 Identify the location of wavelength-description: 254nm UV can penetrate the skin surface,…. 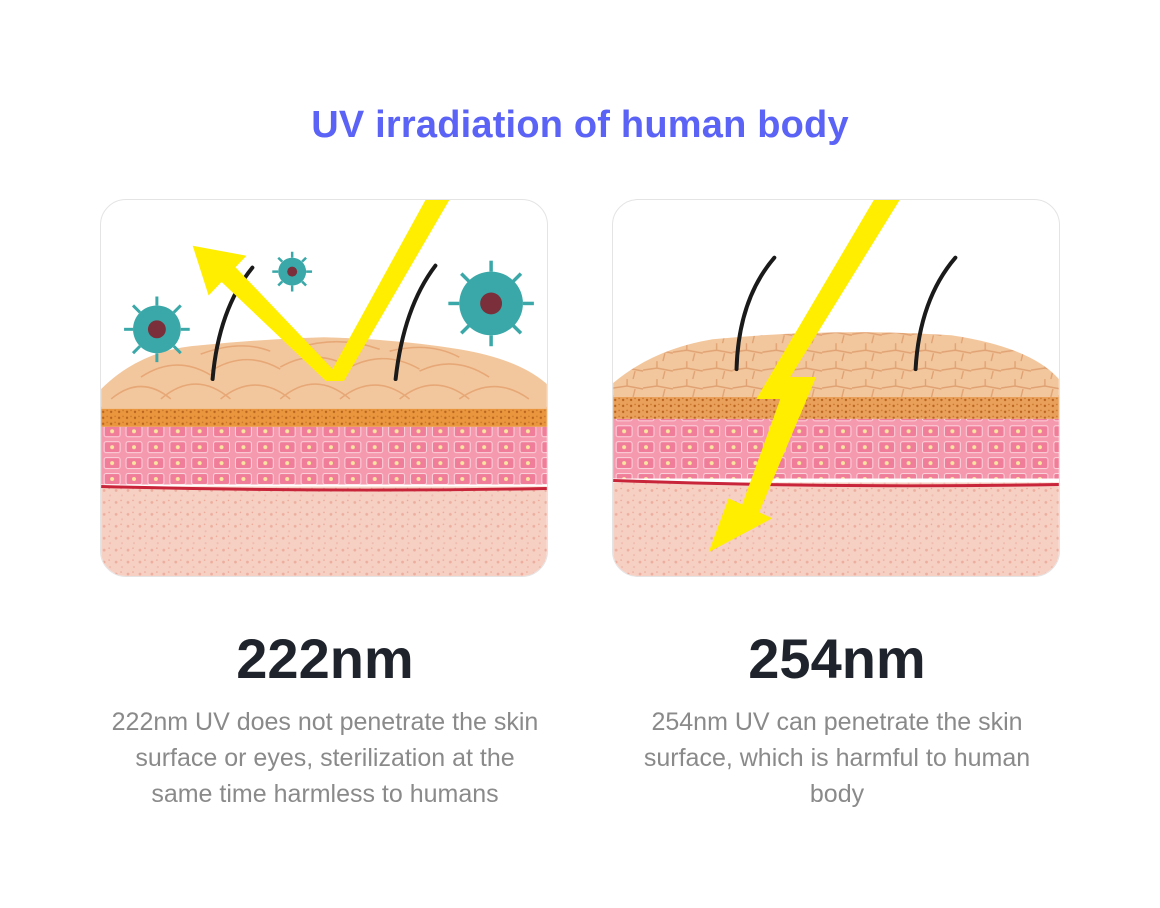
(837, 758).